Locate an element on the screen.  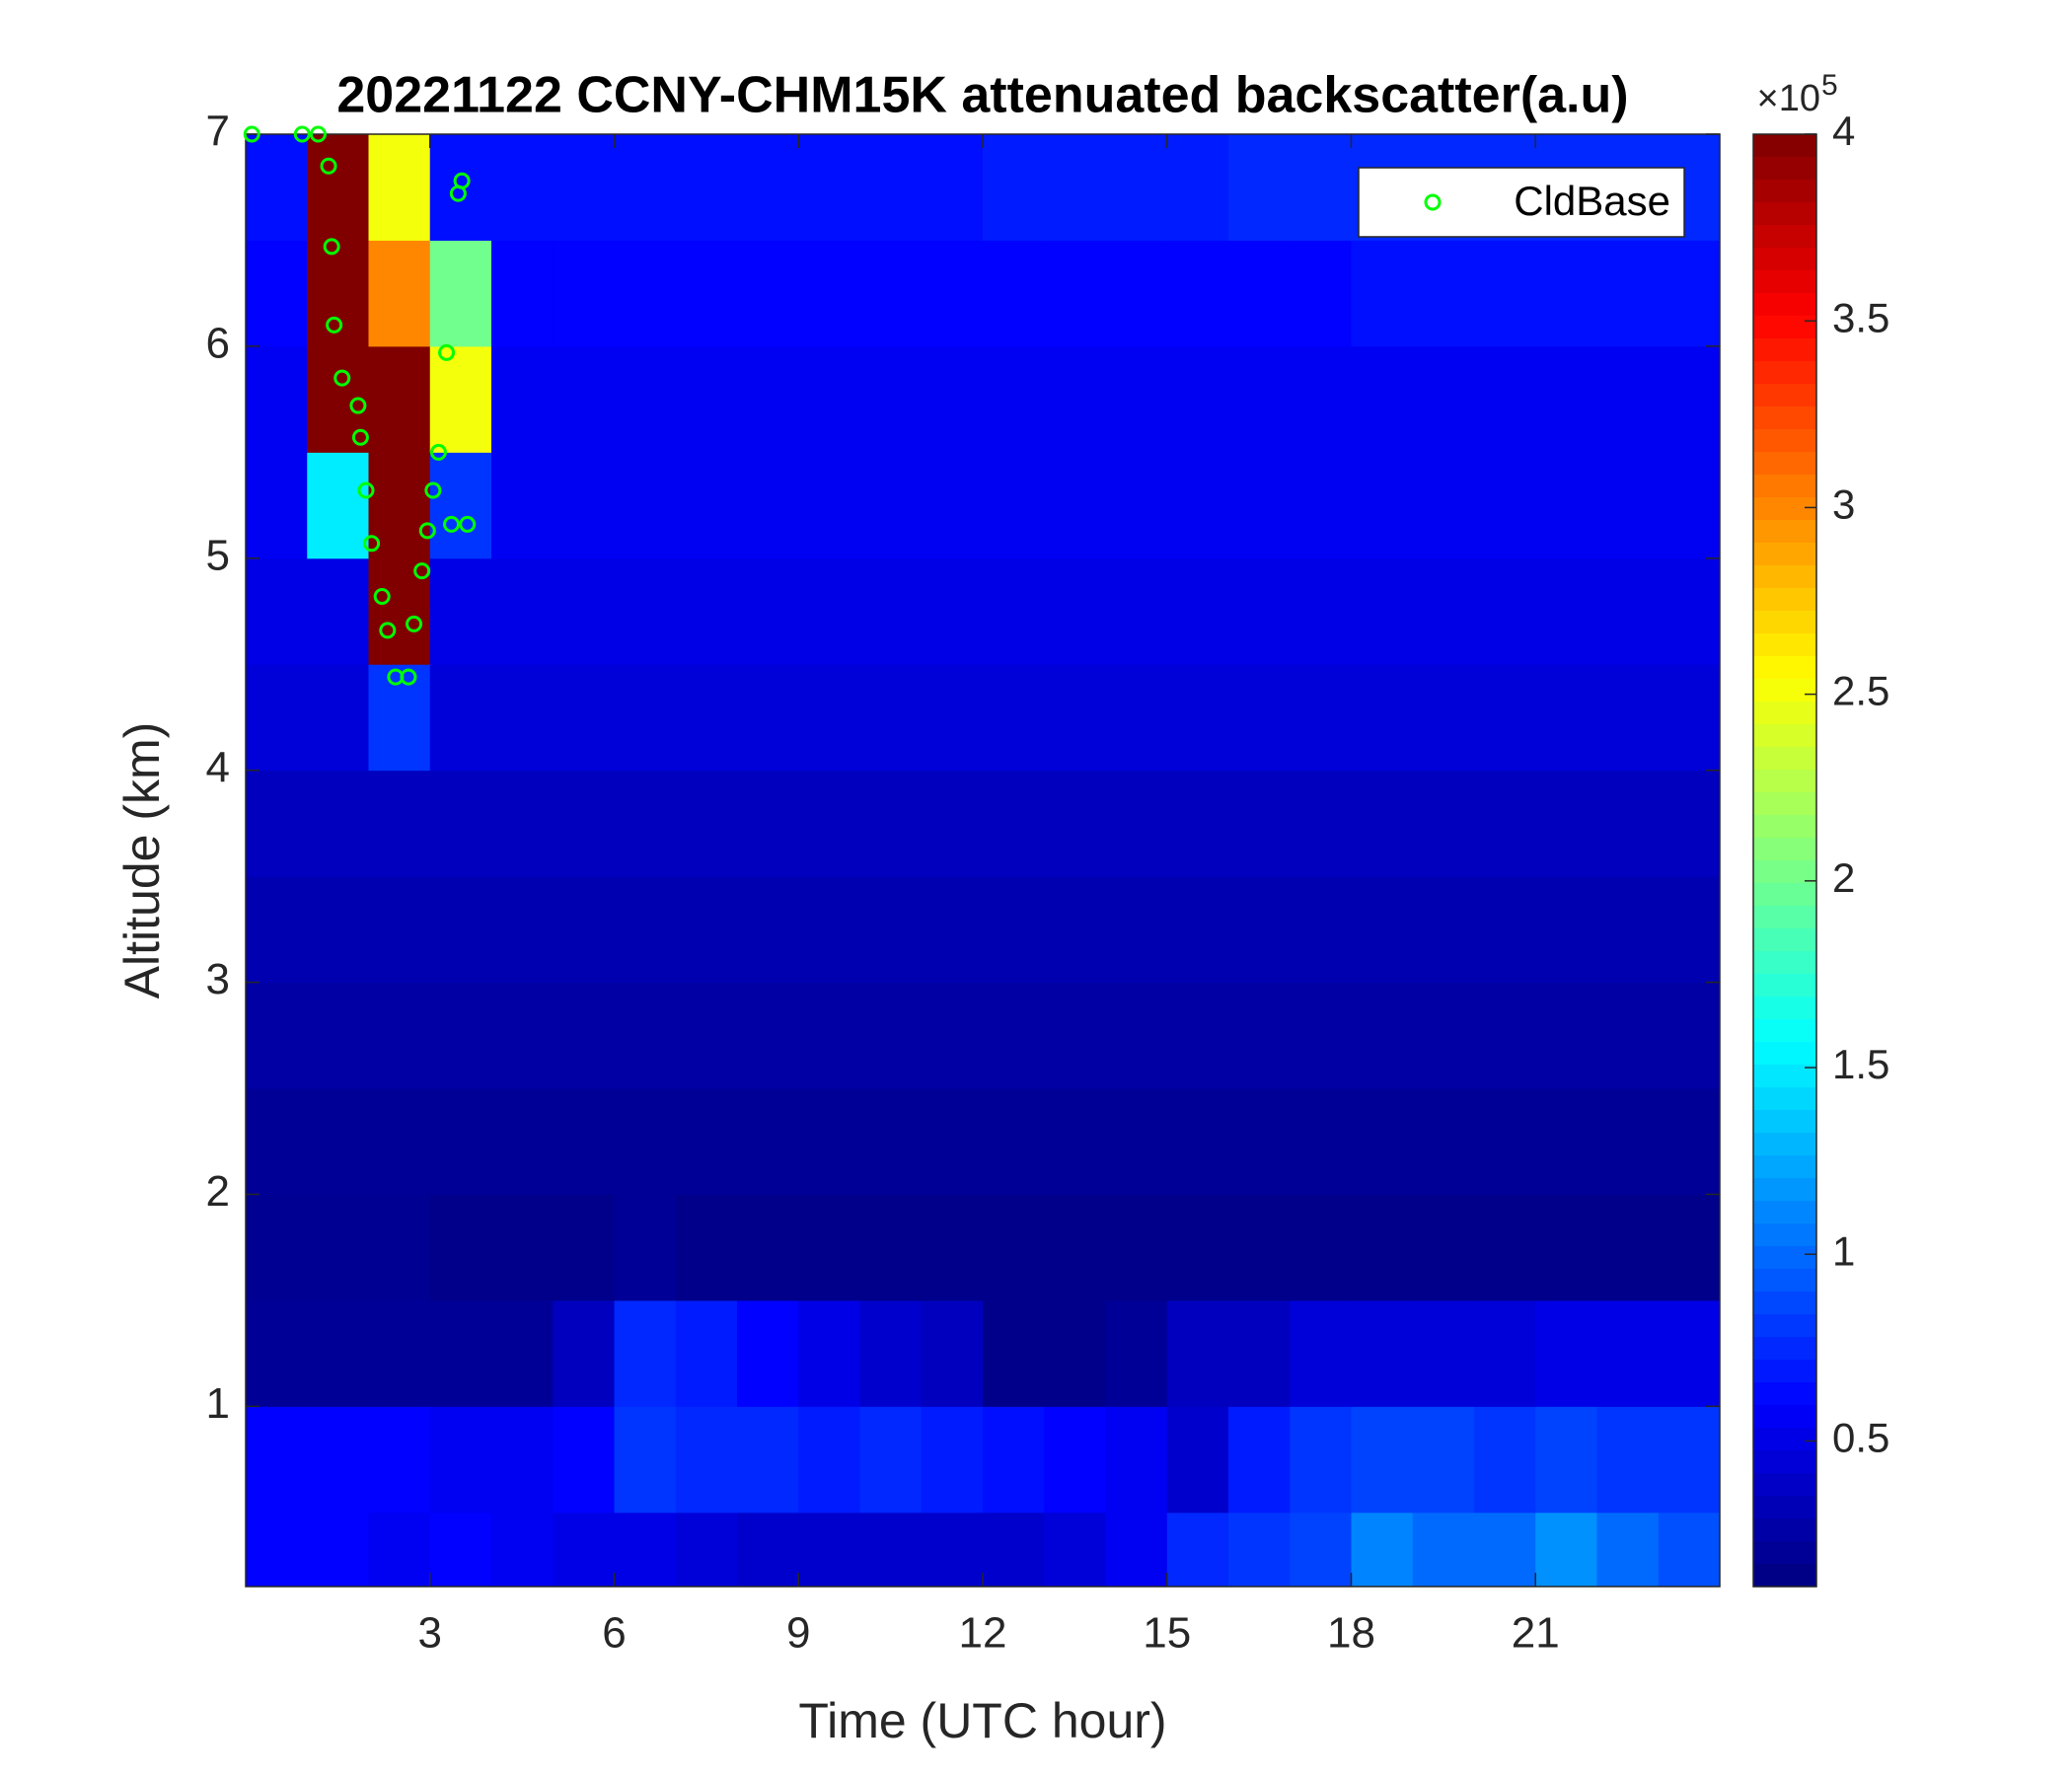
y-tick-label: 2 is located at coordinates (218, 1192).